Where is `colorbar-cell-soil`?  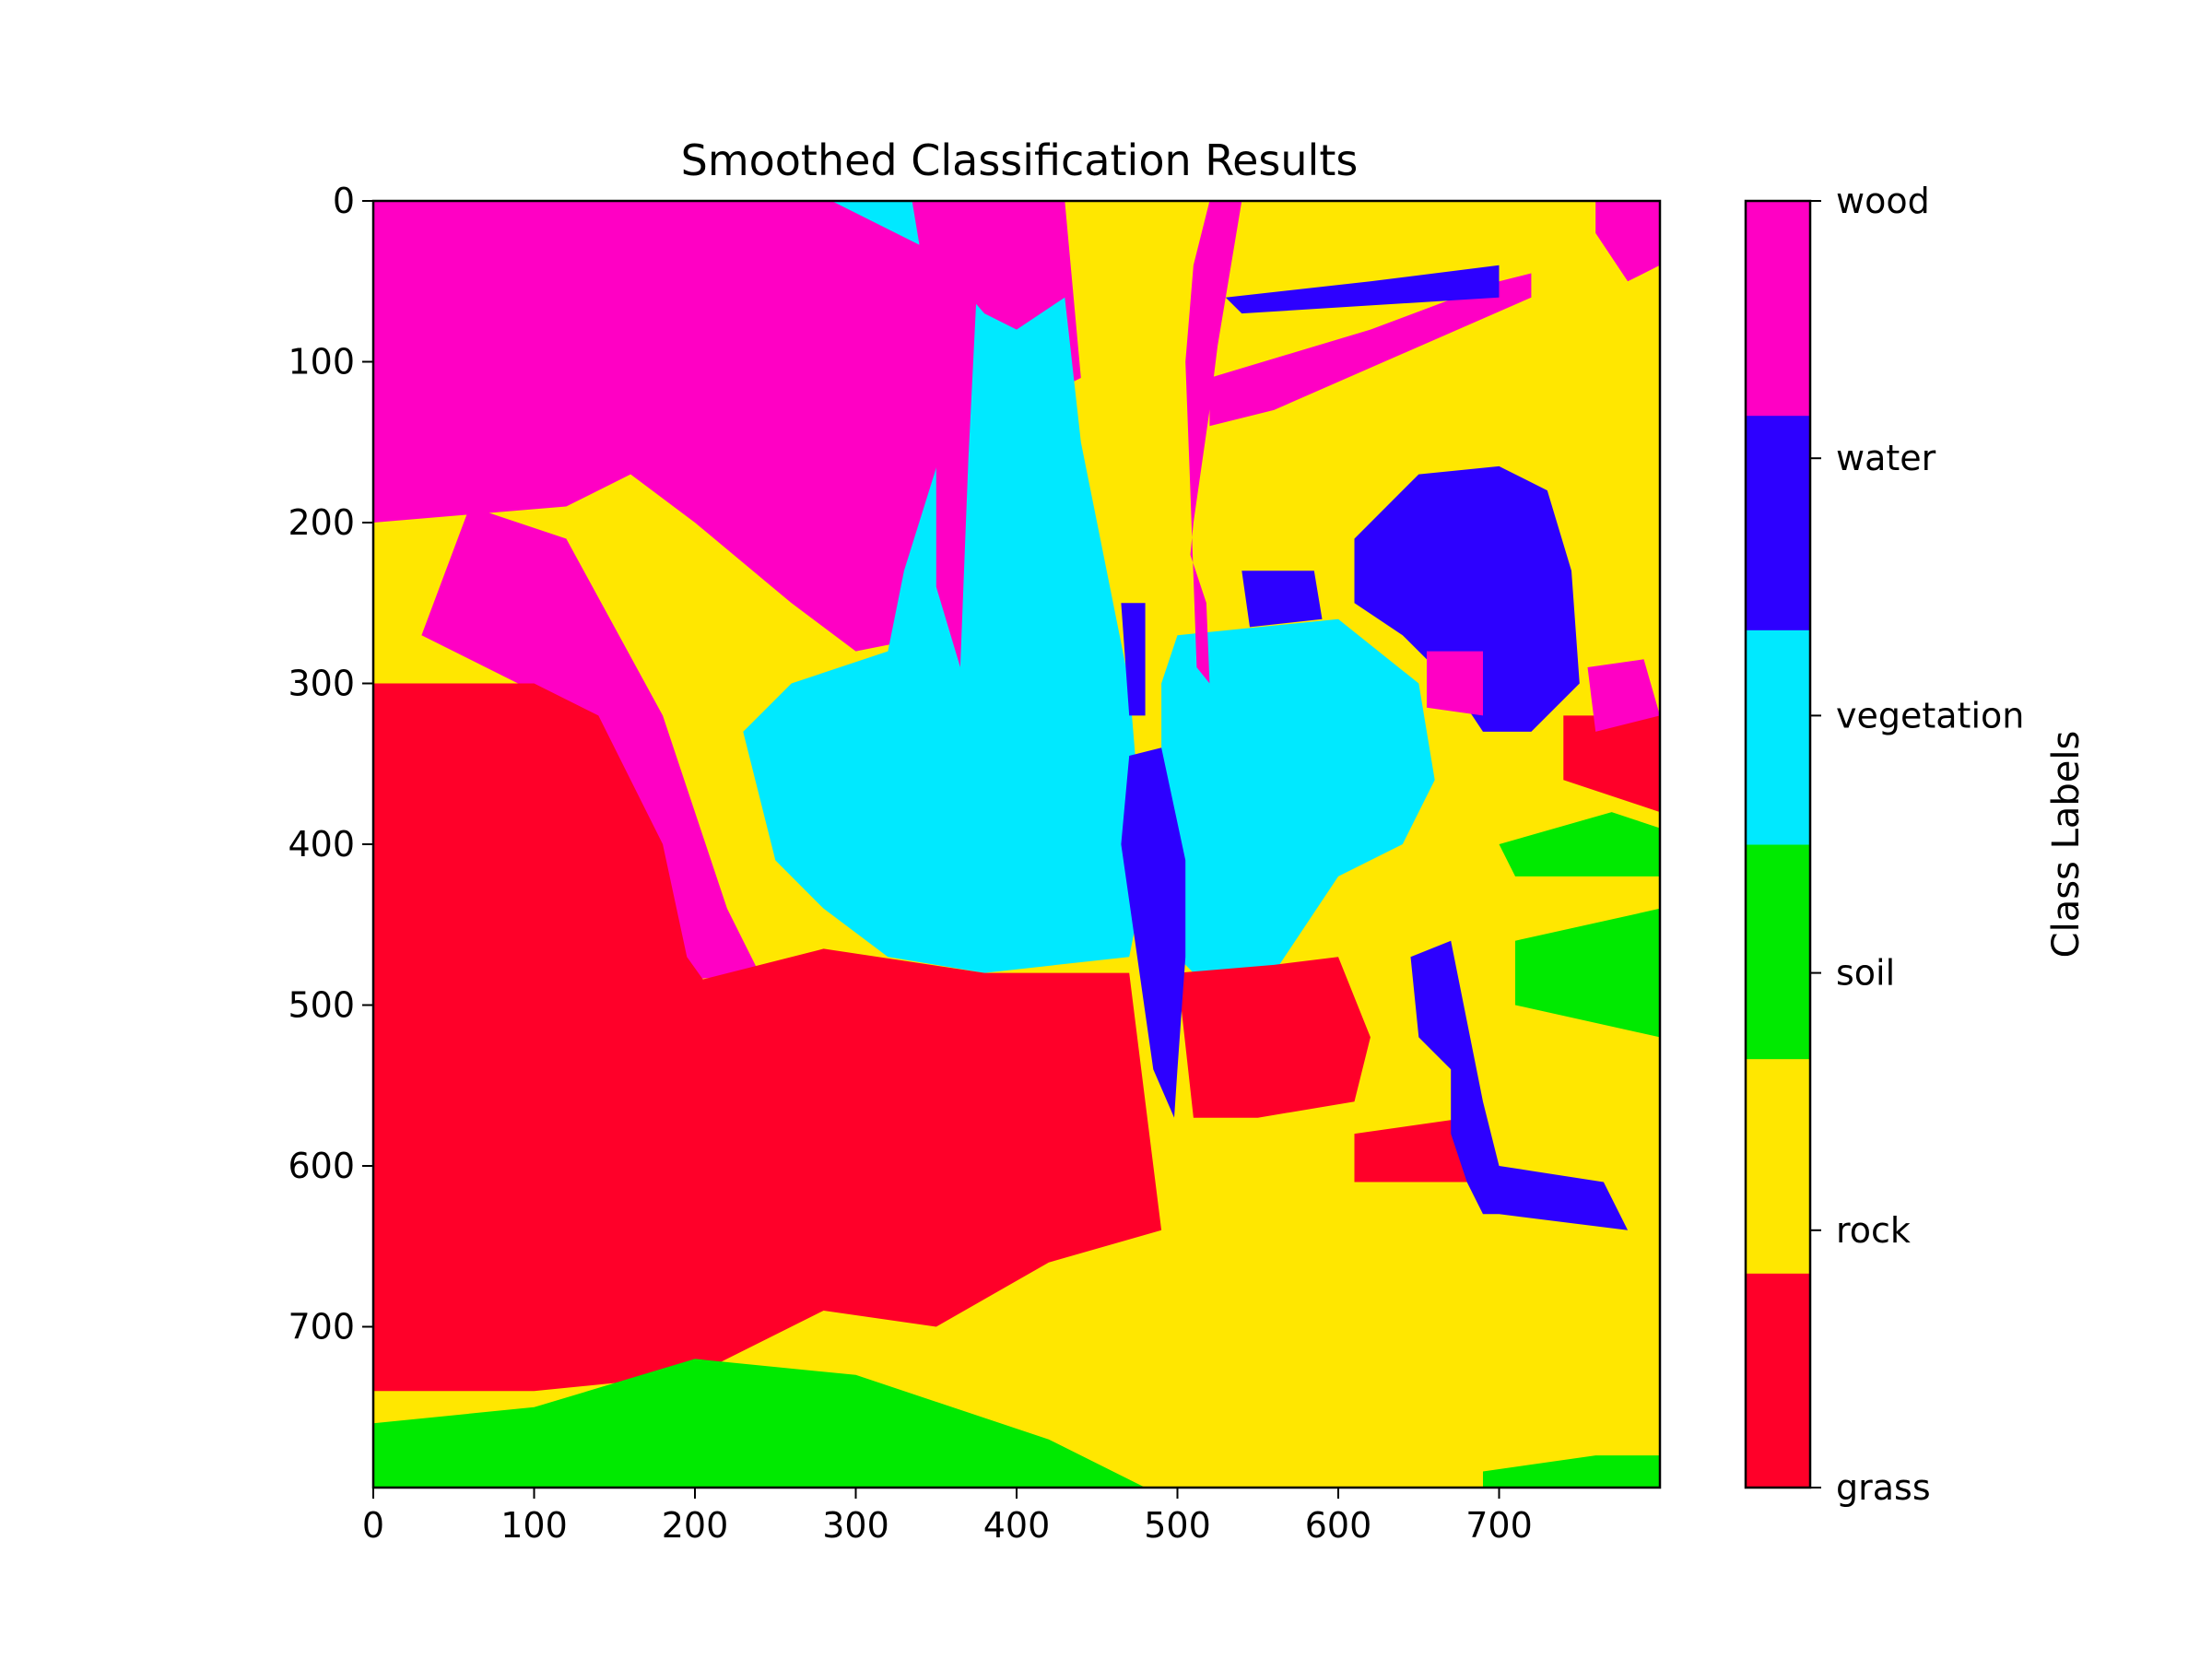
colorbar-cell-soil is located at coordinates (1778, 952).